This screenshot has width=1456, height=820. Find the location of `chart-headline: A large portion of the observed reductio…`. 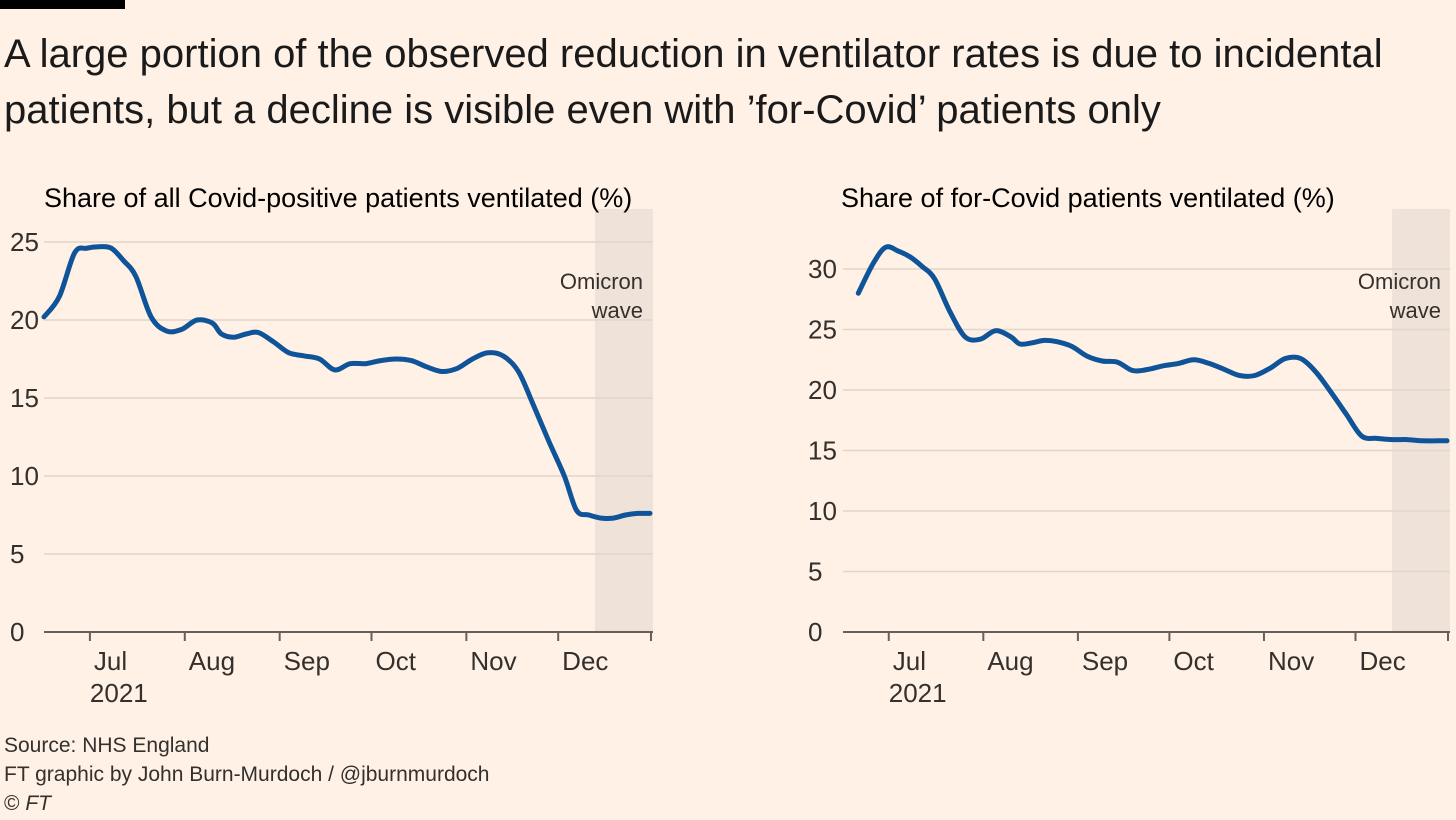

chart-headline: A large portion of the observed reductio… is located at coordinates (693, 82).